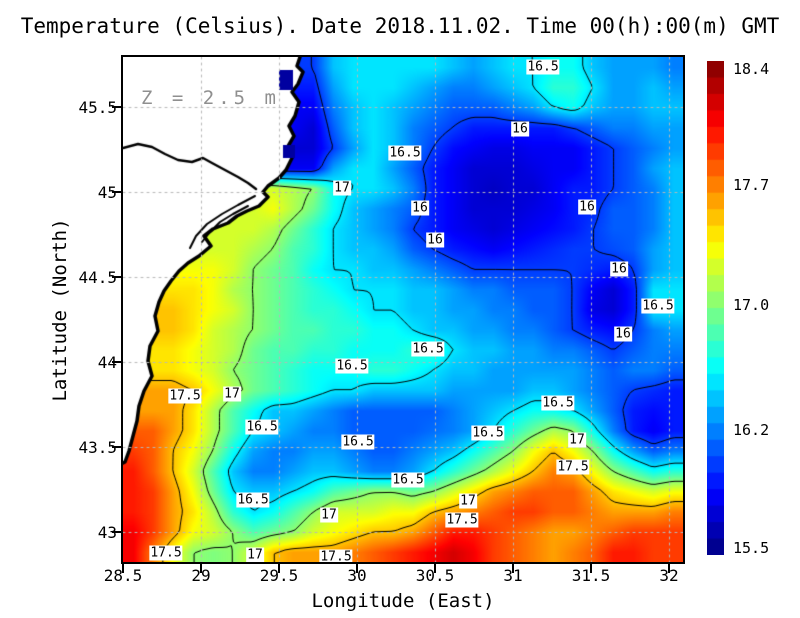 The height and width of the screenshot is (618, 800). Describe the element at coordinates (97, 447) in the screenshot. I see `y-tick-label: 43.5` at that location.